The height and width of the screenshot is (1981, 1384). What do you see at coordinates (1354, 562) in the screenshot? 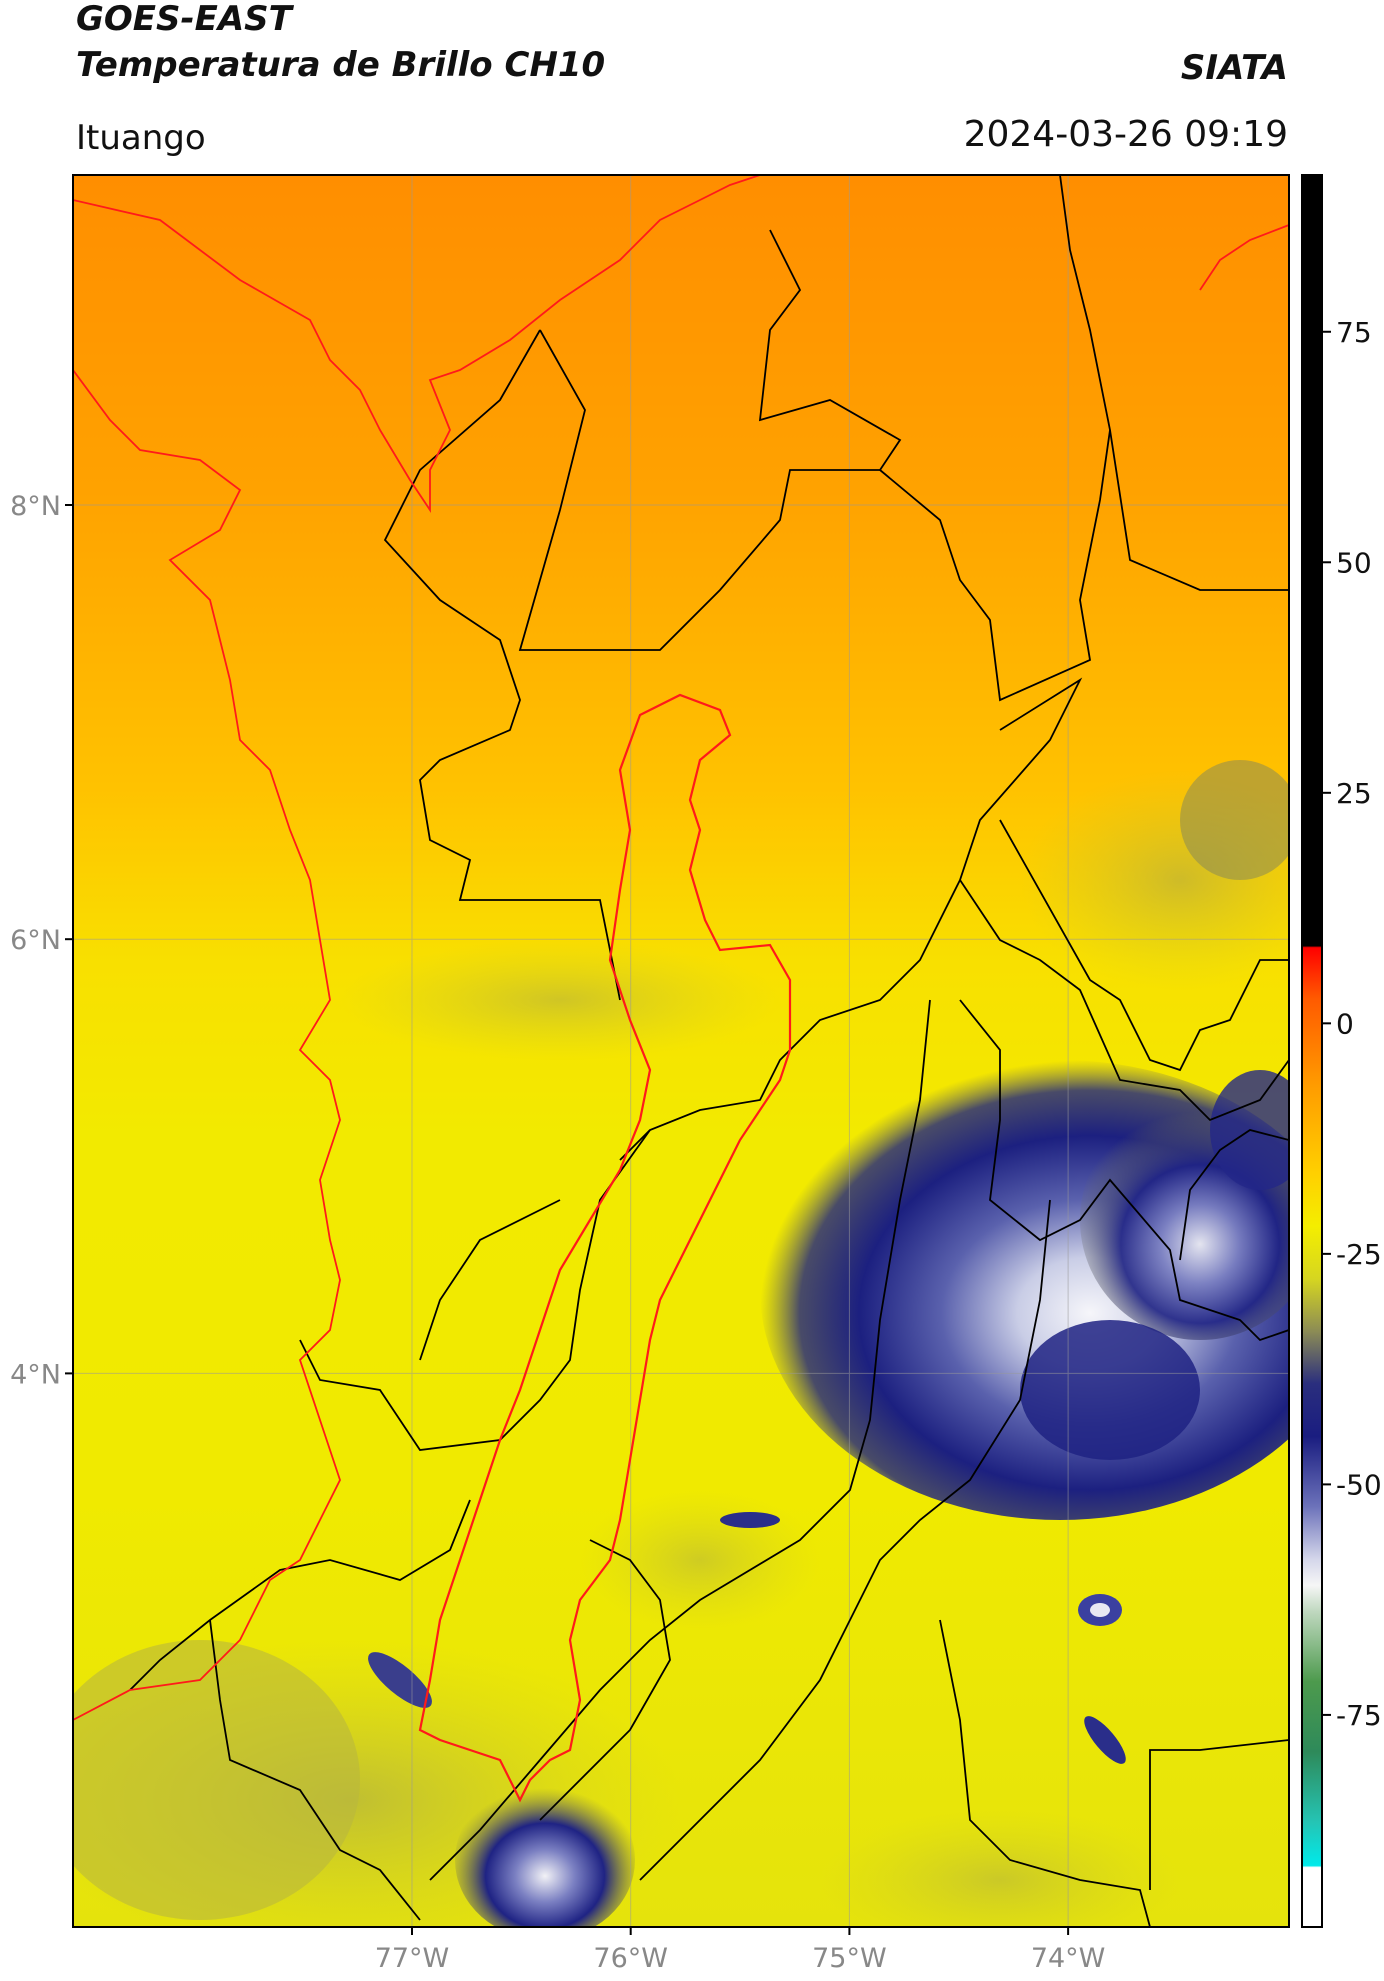
I see `colorbar-tick-label: 50` at bounding box center [1354, 562].